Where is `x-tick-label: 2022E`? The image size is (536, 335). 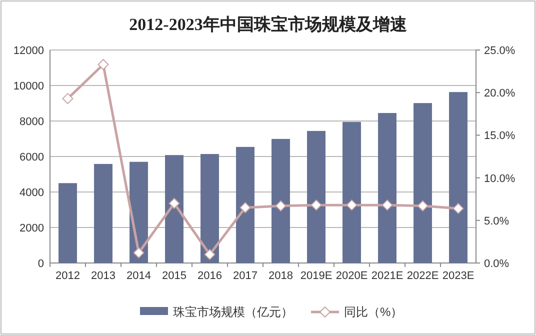 x-tick-label: 2022E is located at coordinates (422, 276).